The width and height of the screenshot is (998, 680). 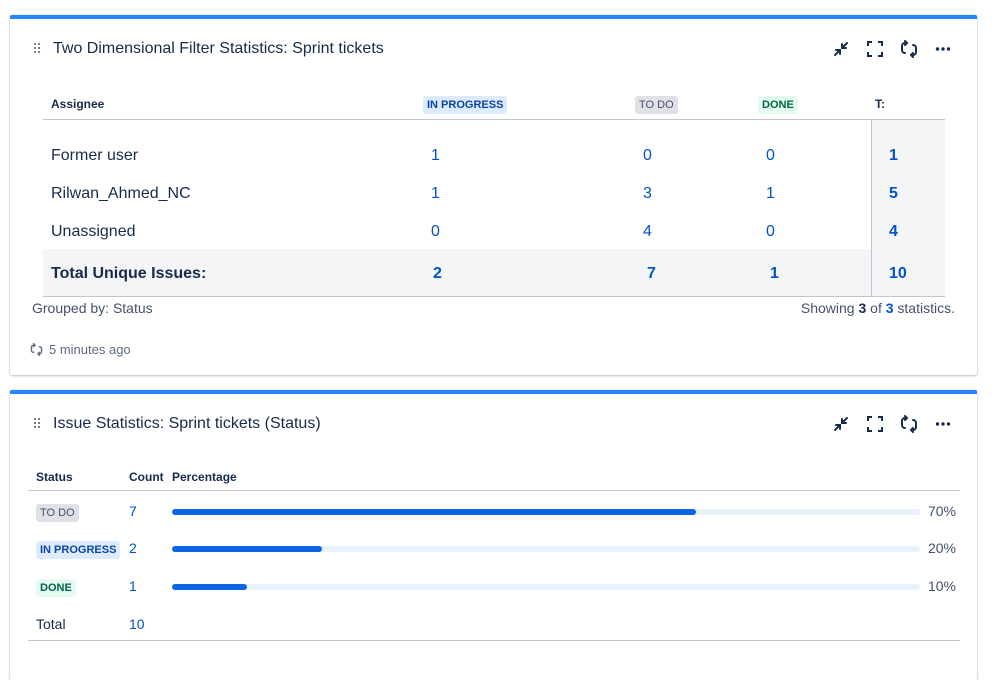 What do you see at coordinates (92, 308) in the screenshot?
I see `grouped-by-text: Grouped by: Status` at bounding box center [92, 308].